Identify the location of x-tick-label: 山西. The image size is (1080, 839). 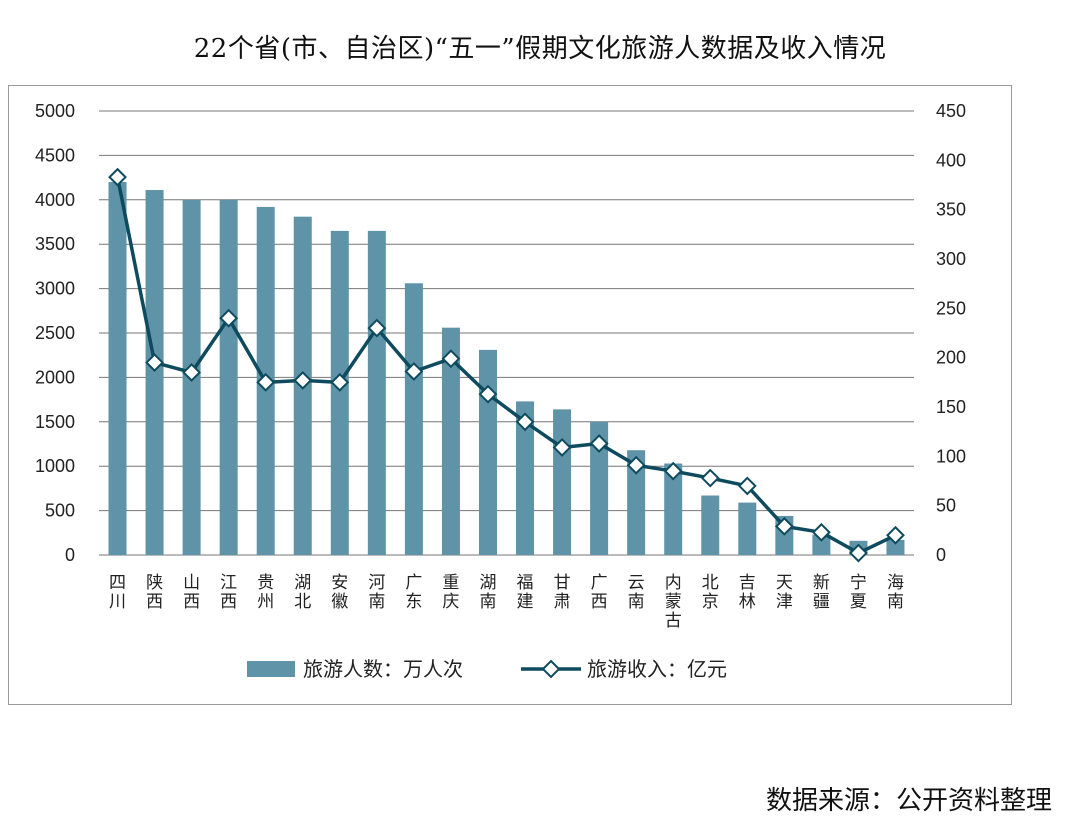
(191, 592).